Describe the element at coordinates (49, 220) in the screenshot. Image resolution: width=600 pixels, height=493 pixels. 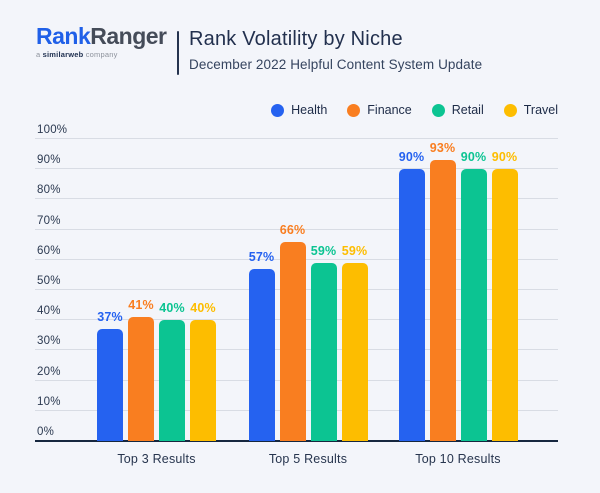
I see `y-tick-label-70: 70%` at that location.